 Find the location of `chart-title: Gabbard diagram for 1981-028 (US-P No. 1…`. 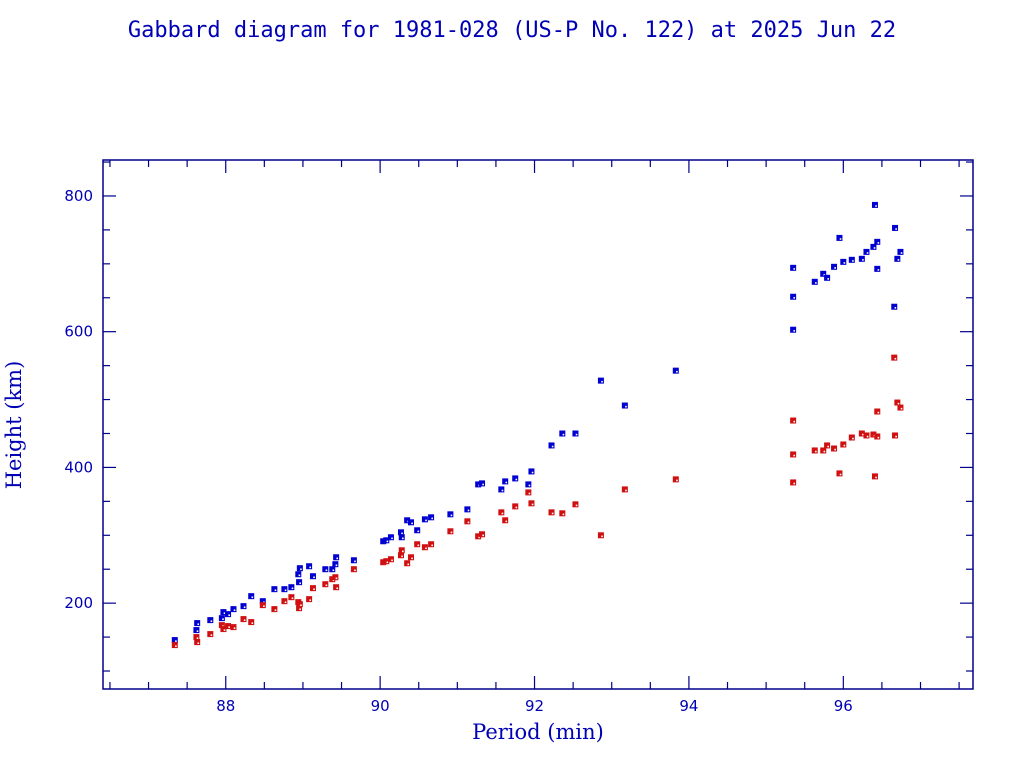

chart-title: Gabbard diagram for 1981-028 (US-P No. 1… is located at coordinates (512, 30).